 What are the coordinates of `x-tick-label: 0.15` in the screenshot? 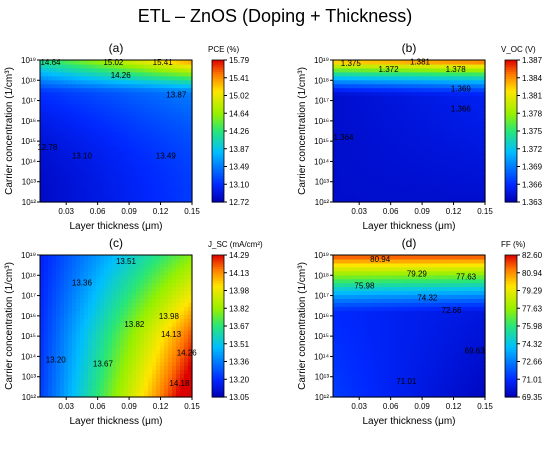 It's located at (192, 211).